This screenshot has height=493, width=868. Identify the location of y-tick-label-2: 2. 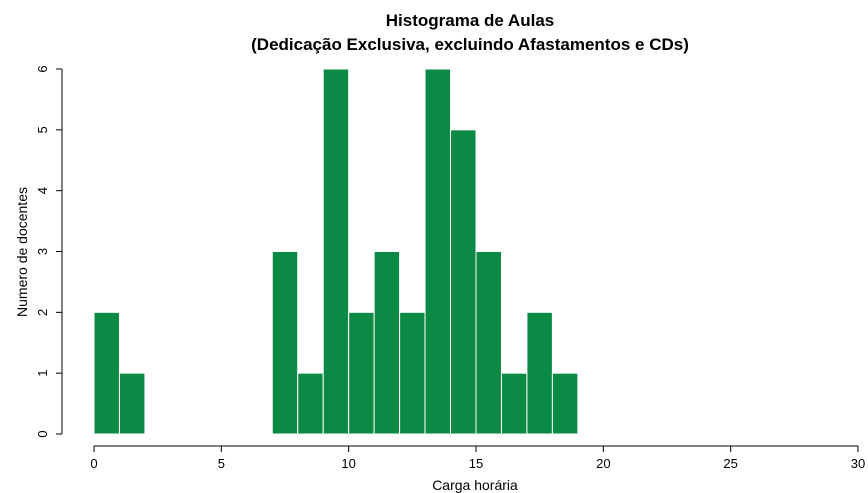
(42, 312).